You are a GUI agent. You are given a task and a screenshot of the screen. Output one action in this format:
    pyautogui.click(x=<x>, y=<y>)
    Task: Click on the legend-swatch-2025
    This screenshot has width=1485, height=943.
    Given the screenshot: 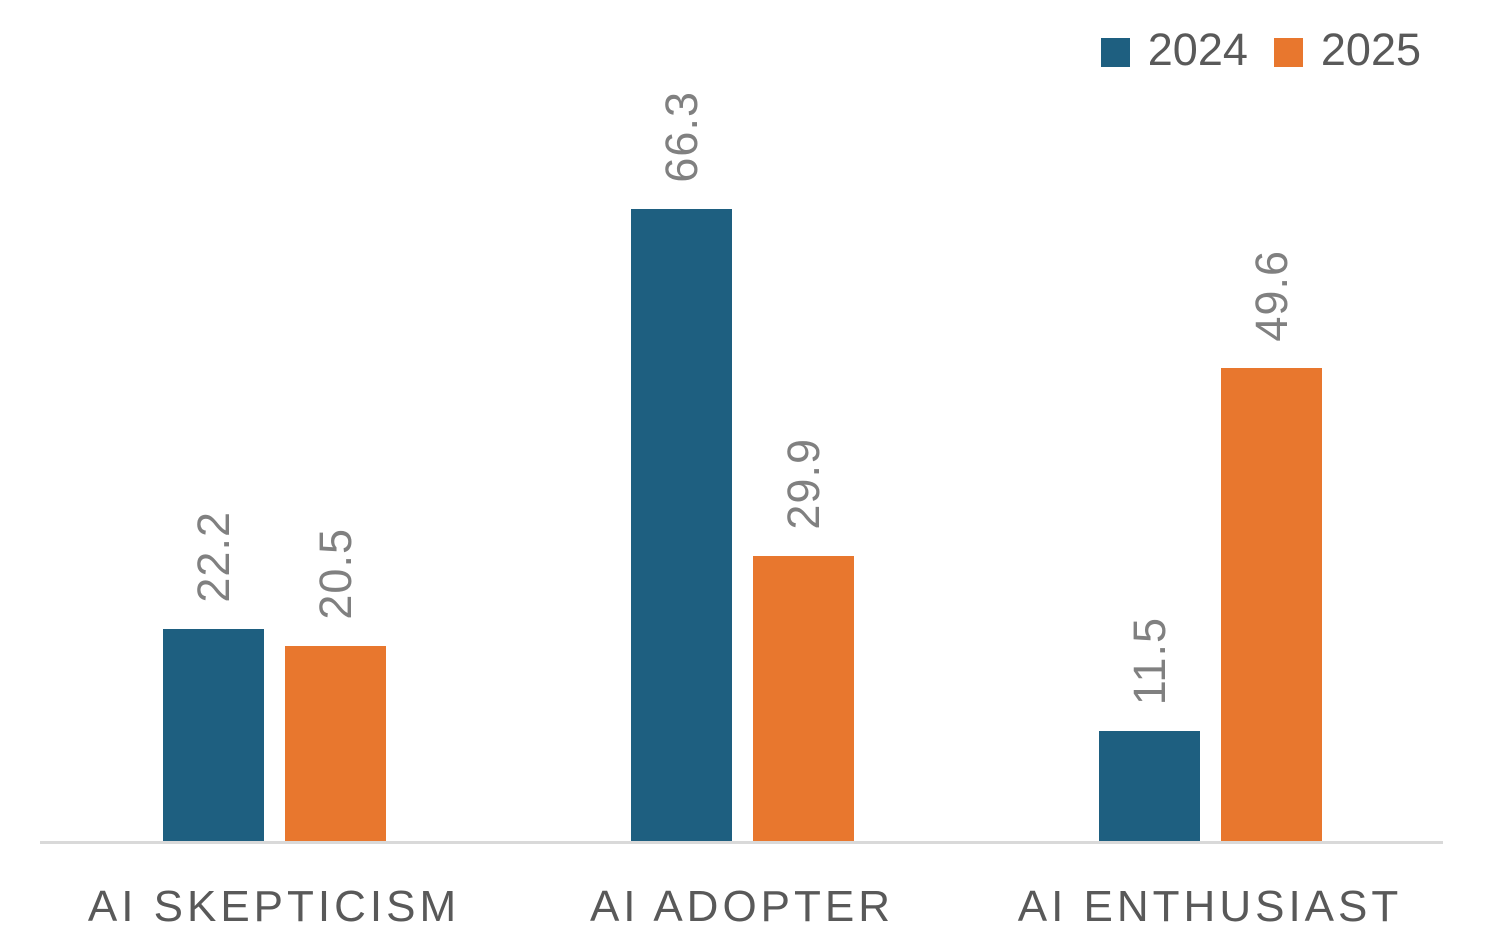 What is the action you would take?
    pyautogui.click(x=1288, y=53)
    